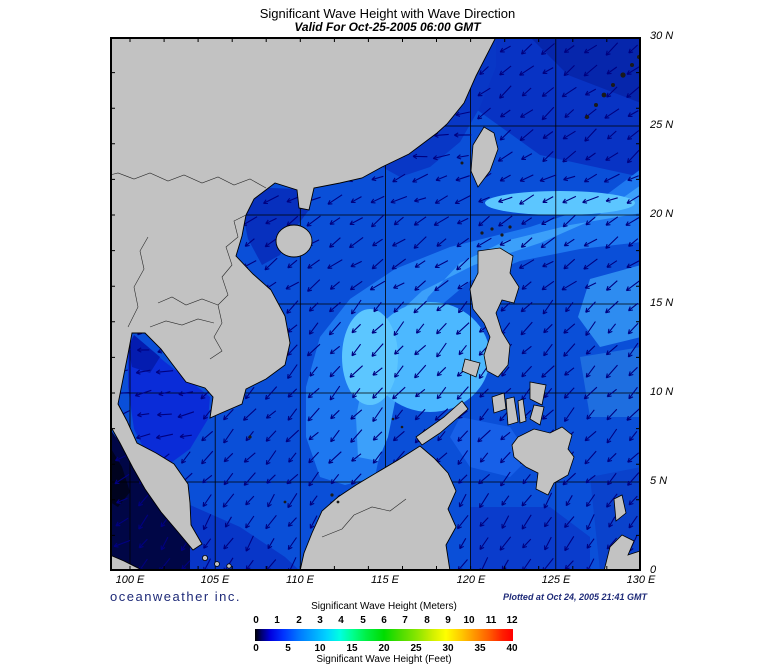 This screenshot has width=775, height=665. What do you see at coordinates (512, 411) in the screenshot?
I see `negros-island` at bounding box center [512, 411].